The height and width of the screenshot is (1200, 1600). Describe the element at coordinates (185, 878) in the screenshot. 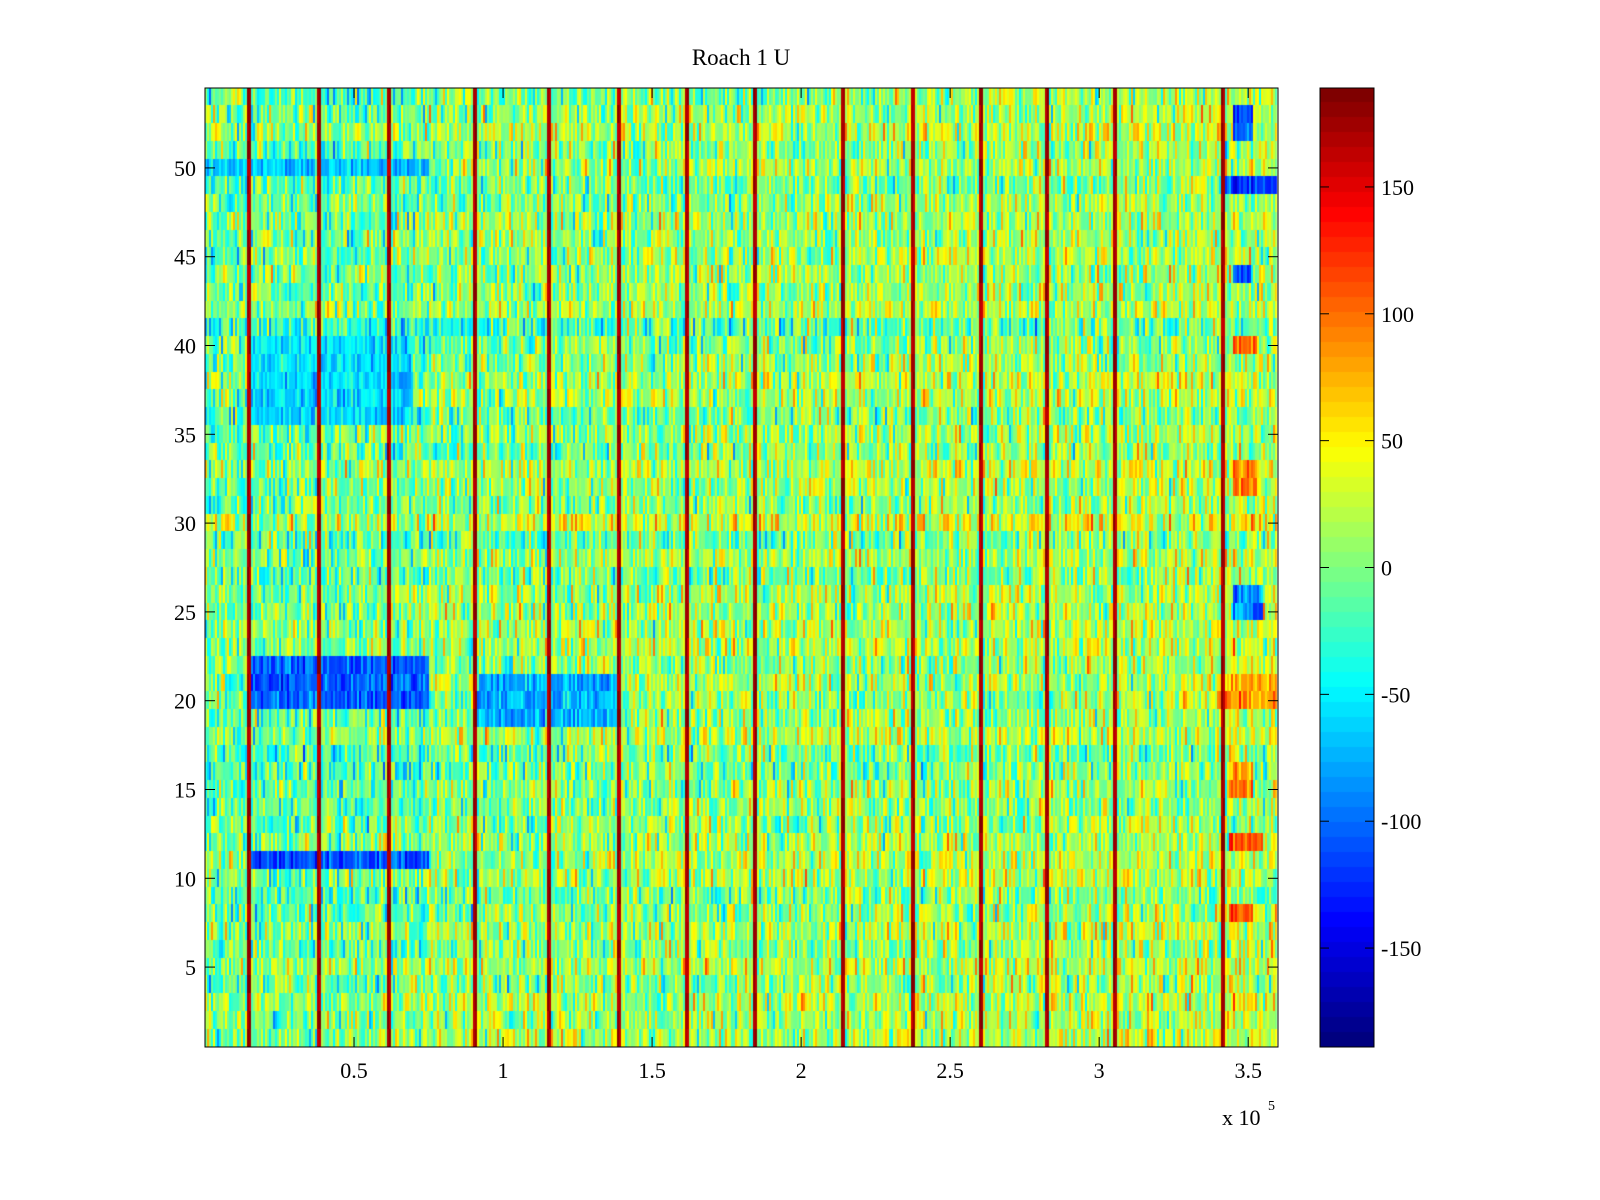

I see `y-tick-label: 10` at that location.